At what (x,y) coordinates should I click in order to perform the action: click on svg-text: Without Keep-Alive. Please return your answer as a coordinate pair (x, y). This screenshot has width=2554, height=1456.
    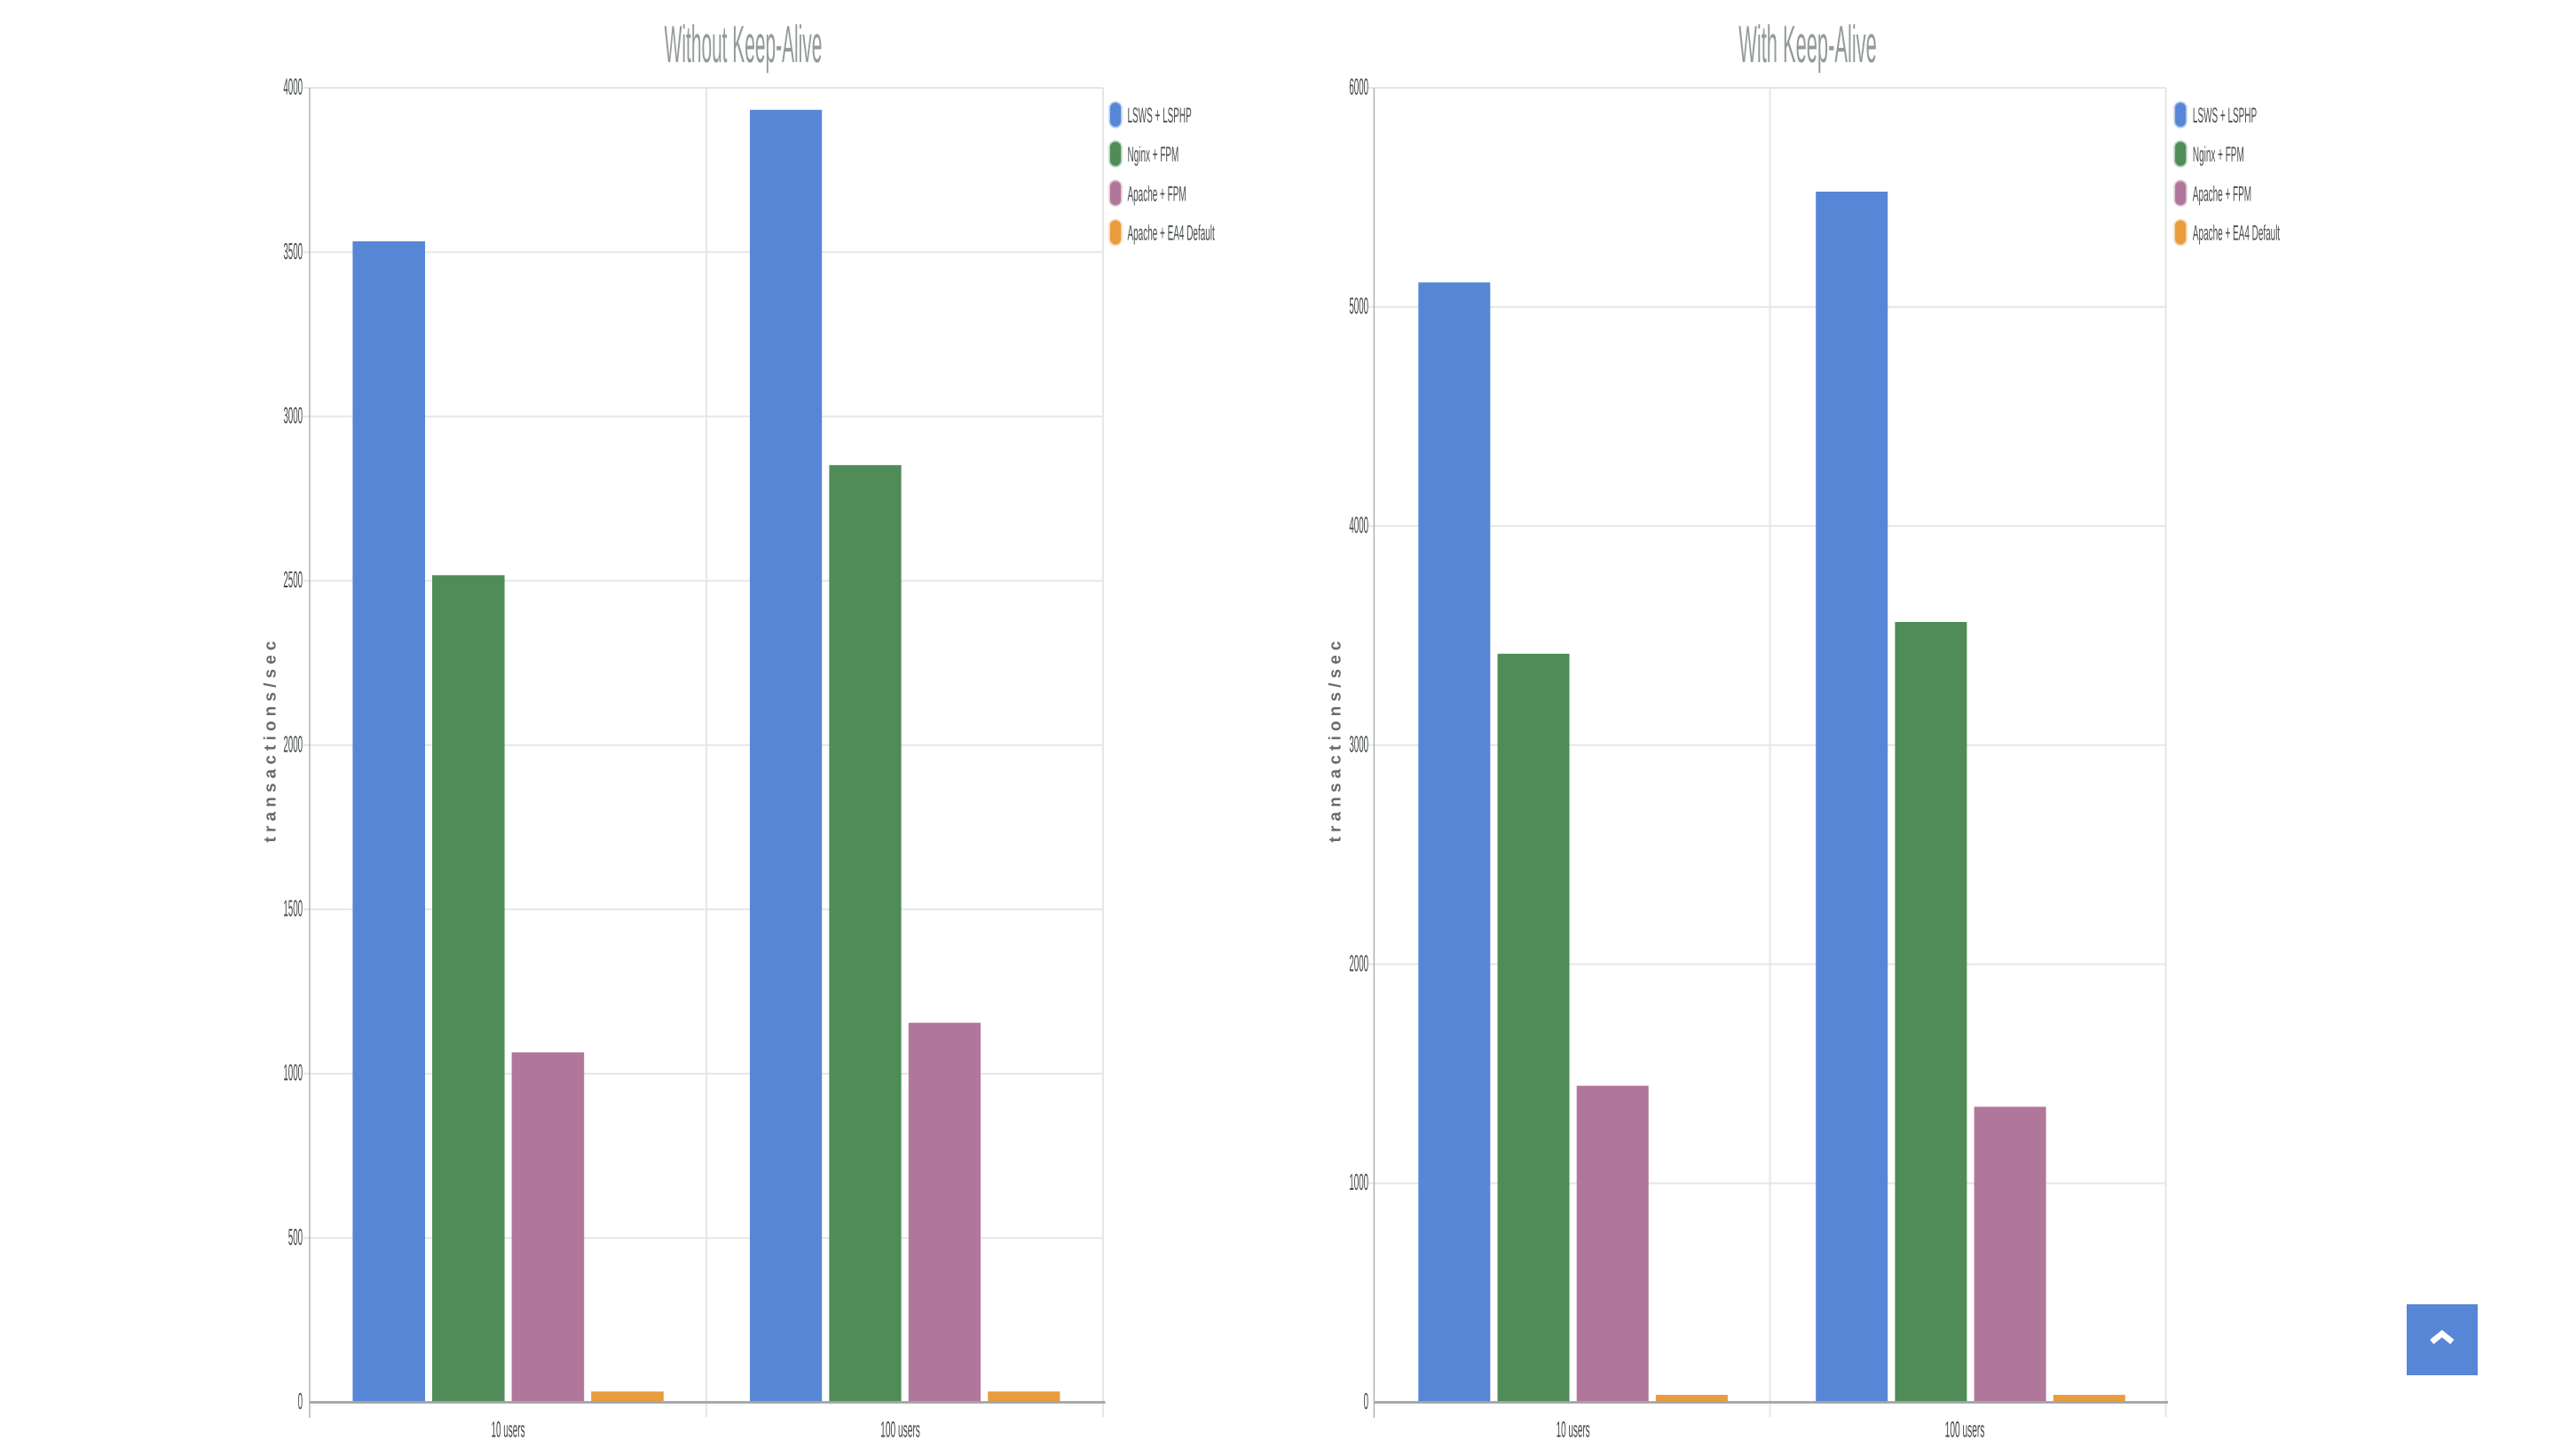
    Looking at the image, I should click on (744, 44).